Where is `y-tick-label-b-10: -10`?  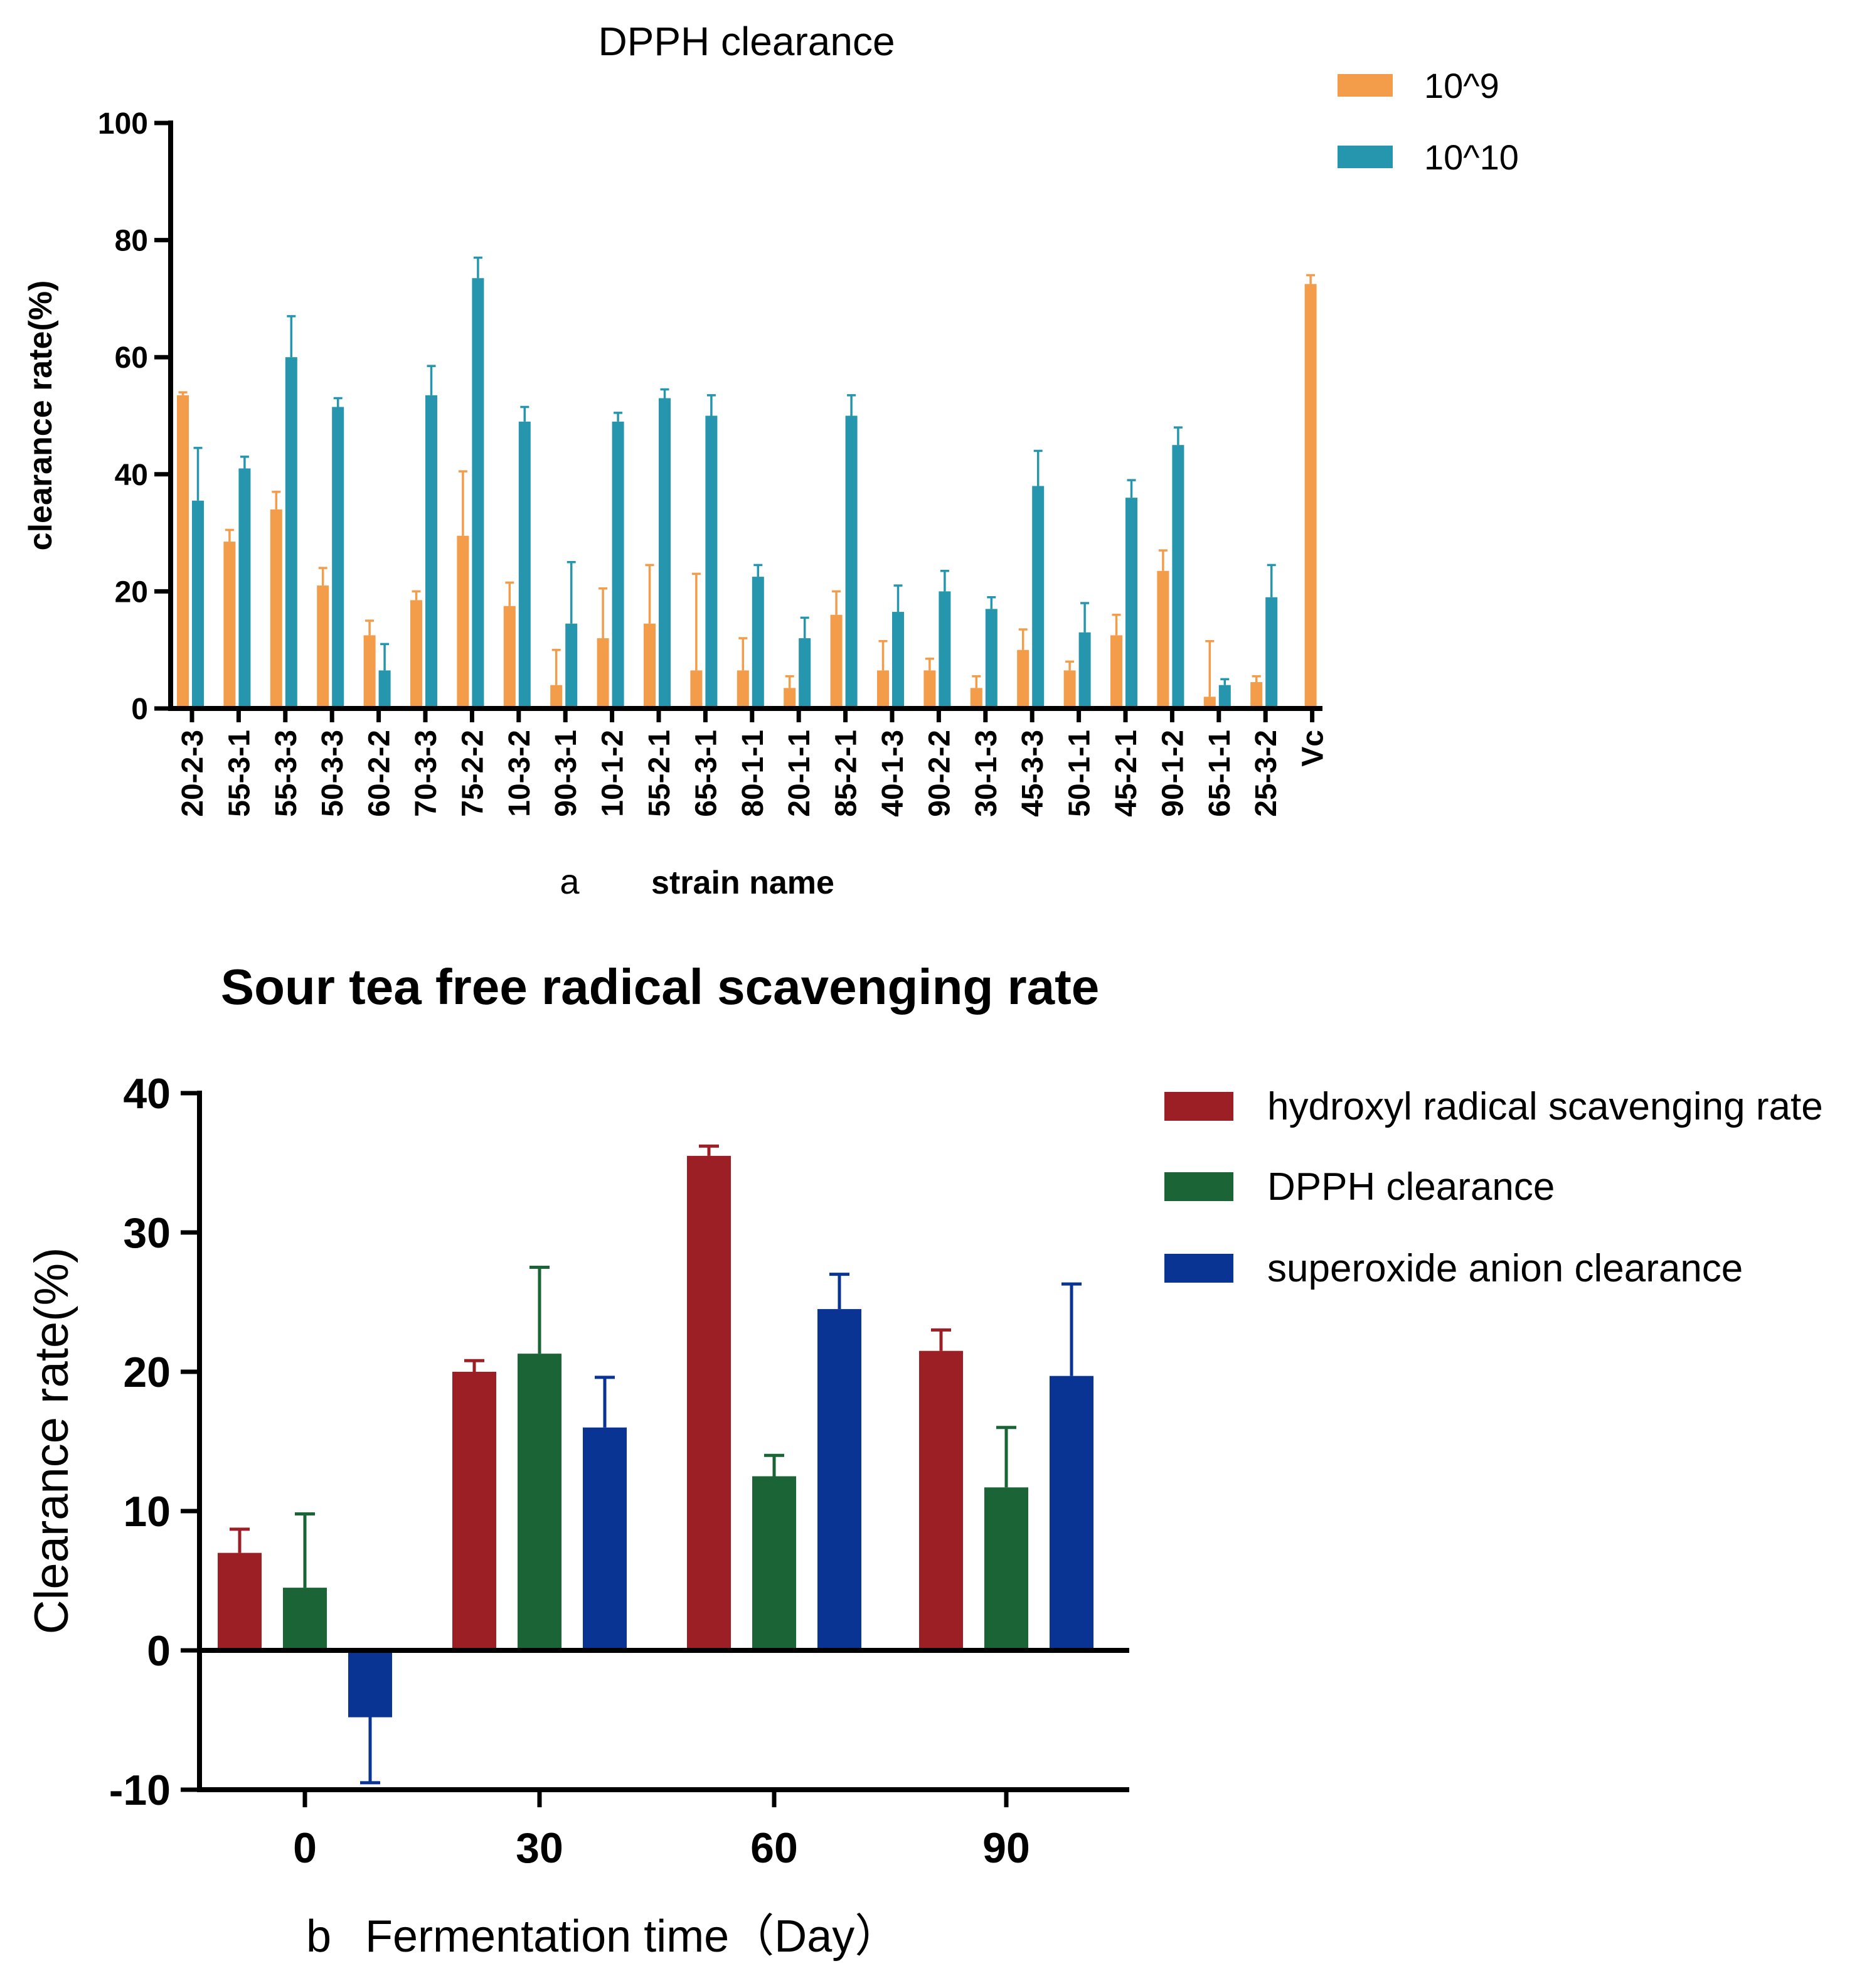
y-tick-label-b-10: -10 is located at coordinates (140, 1790).